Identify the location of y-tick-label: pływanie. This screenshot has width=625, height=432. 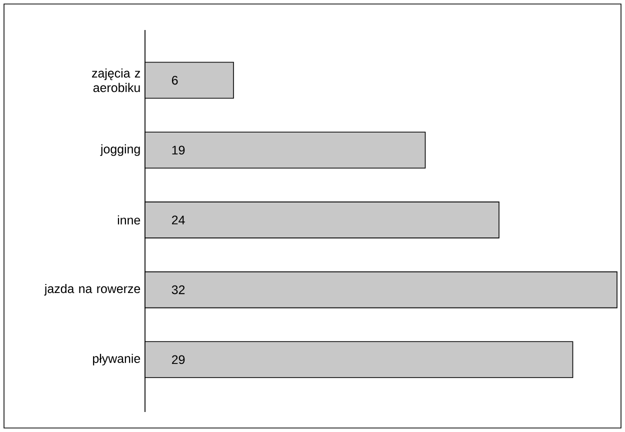
(116, 360).